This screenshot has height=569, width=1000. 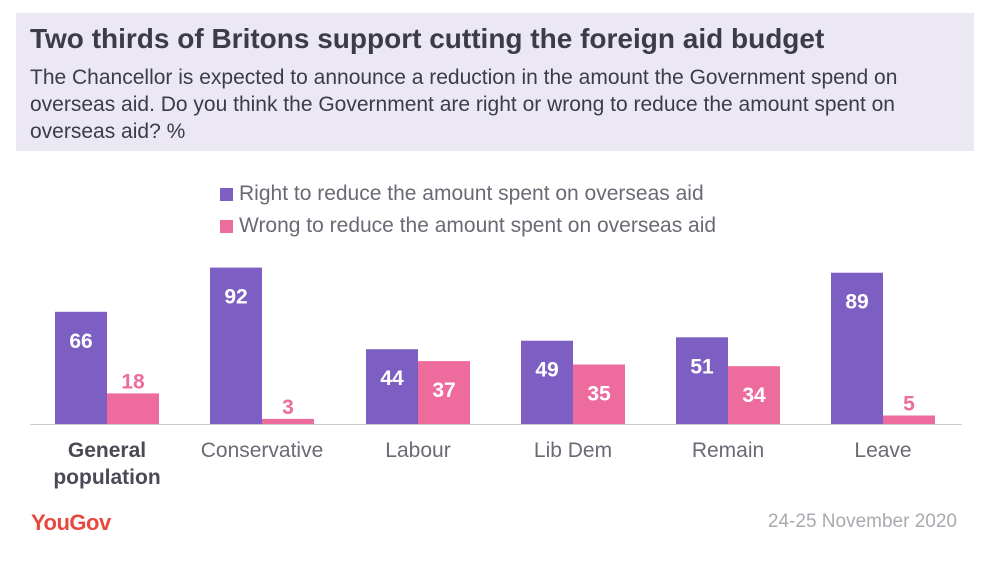 What do you see at coordinates (262, 450) in the screenshot?
I see `category-label-1: Conservative` at bounding box center [262, 450].